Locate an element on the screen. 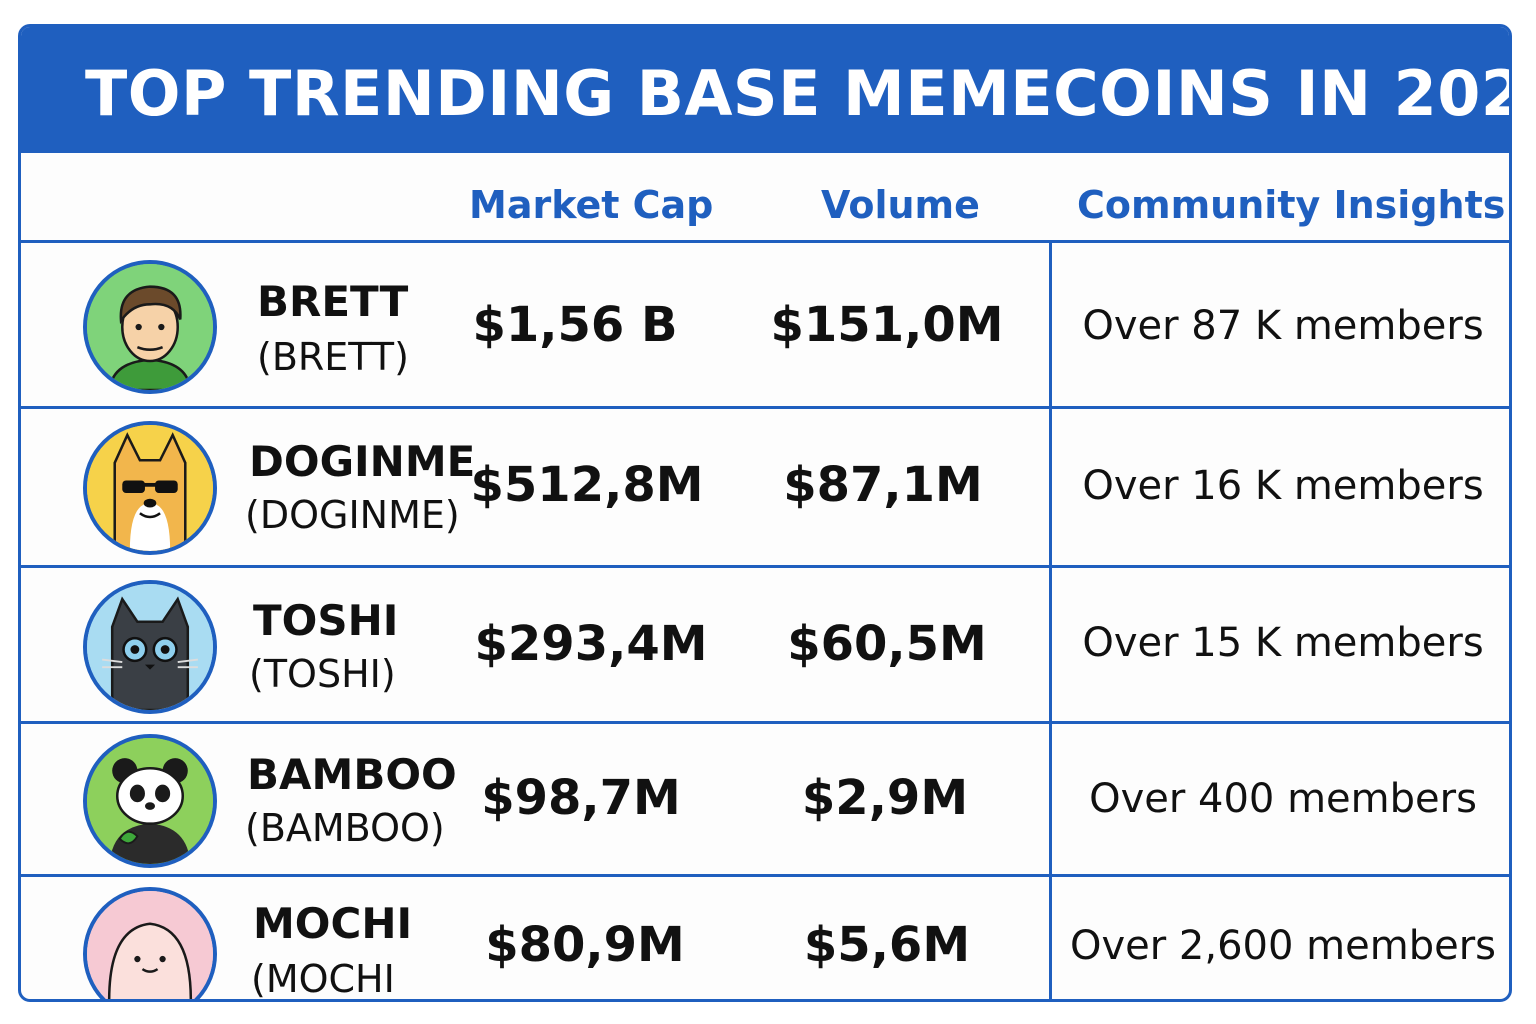 The width and height of the screenshot is (1536, 1024). volume-value: $87,1M is located at coordinates (883, 485).